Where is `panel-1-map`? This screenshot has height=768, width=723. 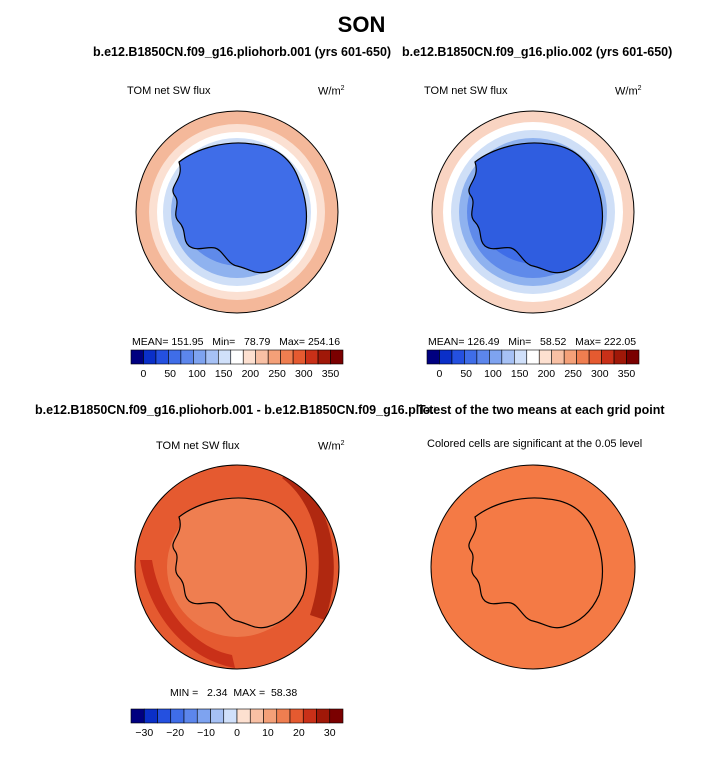
panel-1-map is located at coordinates (237, 212).